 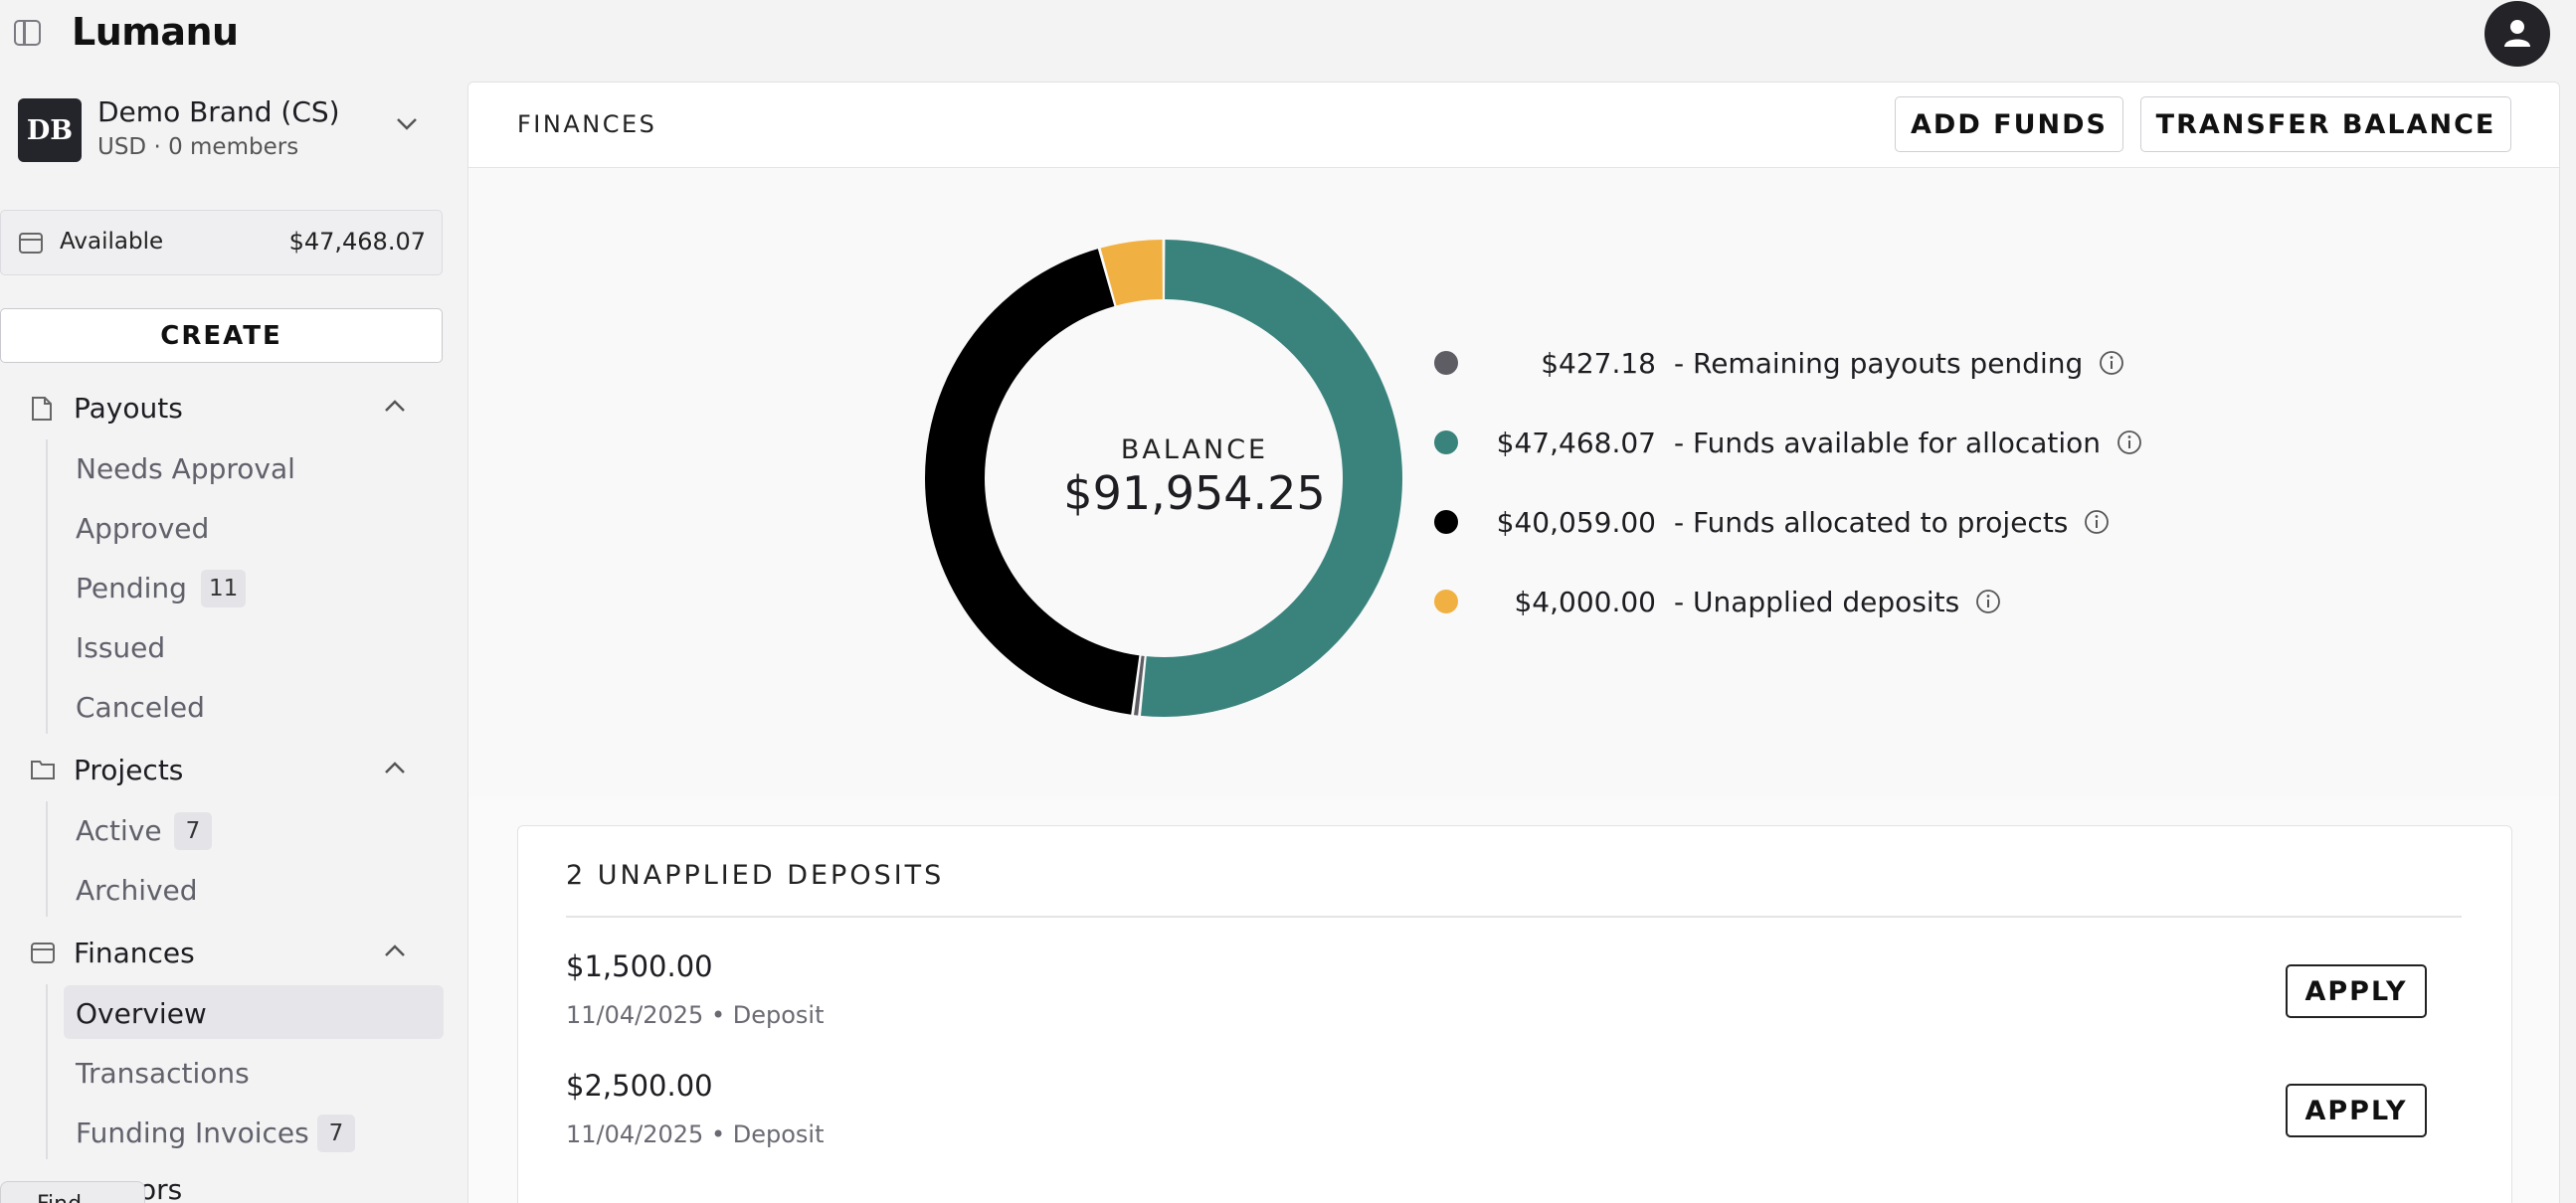 I want to click on nav-section-projects: Projects, so click(x=221, y=769).